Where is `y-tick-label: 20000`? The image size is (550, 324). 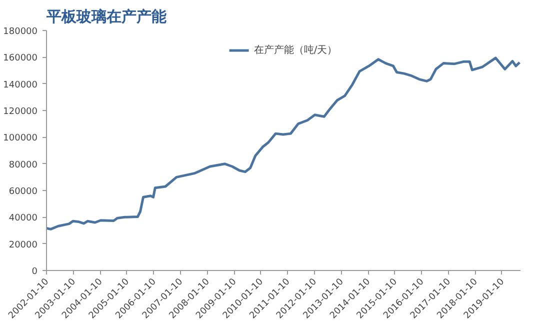 y-tick-label: 20000 is located at coordinates (23, 245).